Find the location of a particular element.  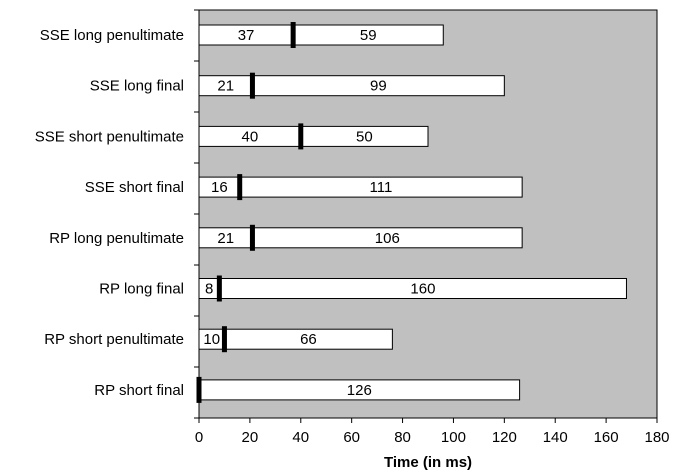

category-label-7: RP short final is located at coordinates (139, 390).